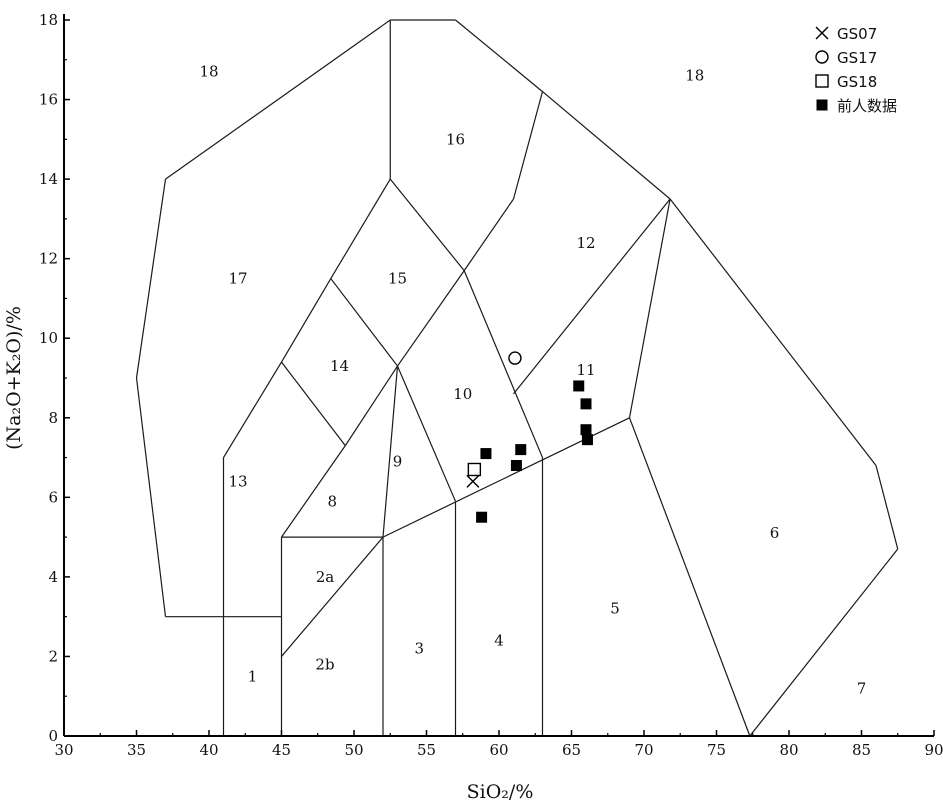  Describe the element at coordinates (48, 100) in the screenshot. I see `y-tick-label: 16` at that location.